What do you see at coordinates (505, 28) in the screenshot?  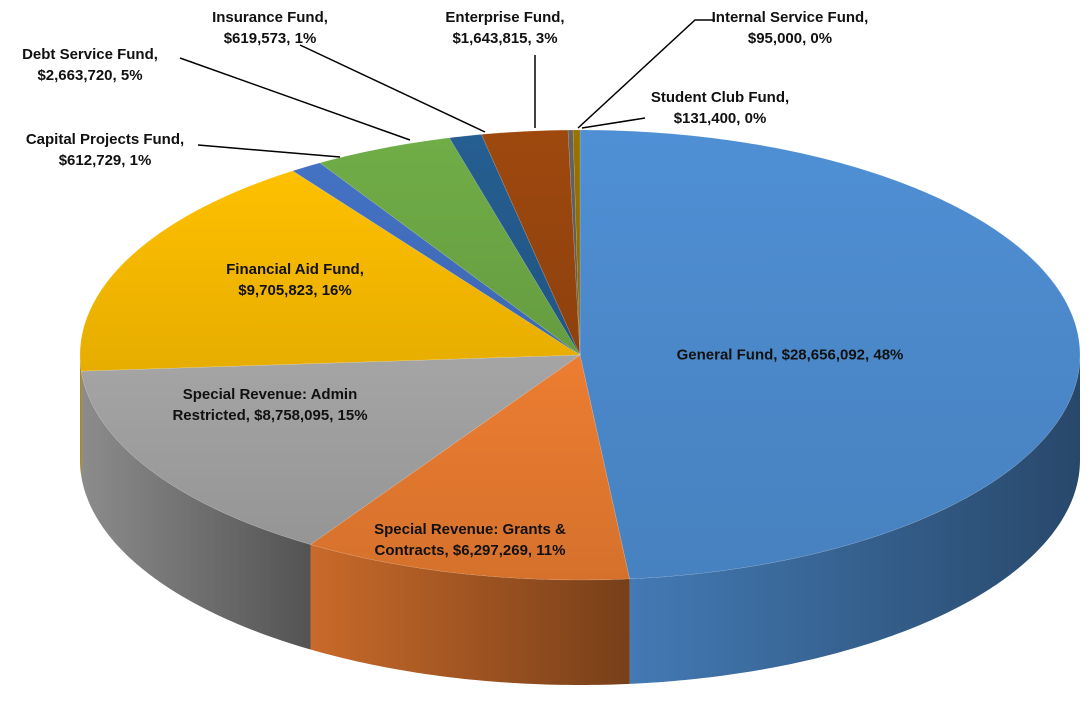 I see `data-label: Enterprise Fund, $1,643,815, 3%` at bounding box center [505, 28].